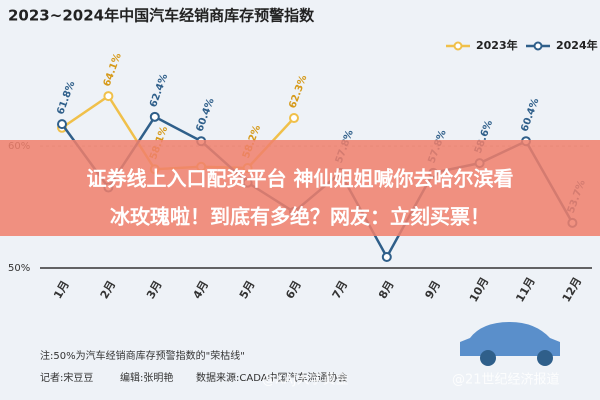  What do you see at coordinates (19, 268) in the screenshot?
I see `y-tick-label: 50%` at bounding box center [19, 268].